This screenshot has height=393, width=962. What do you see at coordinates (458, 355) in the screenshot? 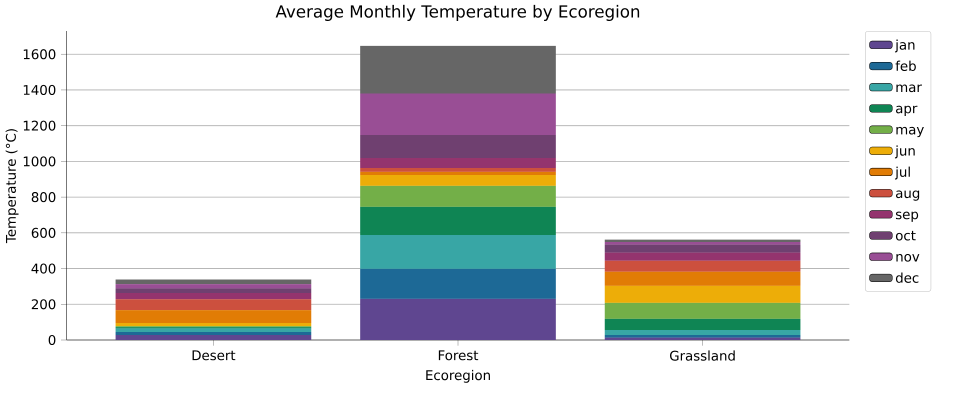
I see `x-tick-label: Forest` at bounding box center [458, 355].